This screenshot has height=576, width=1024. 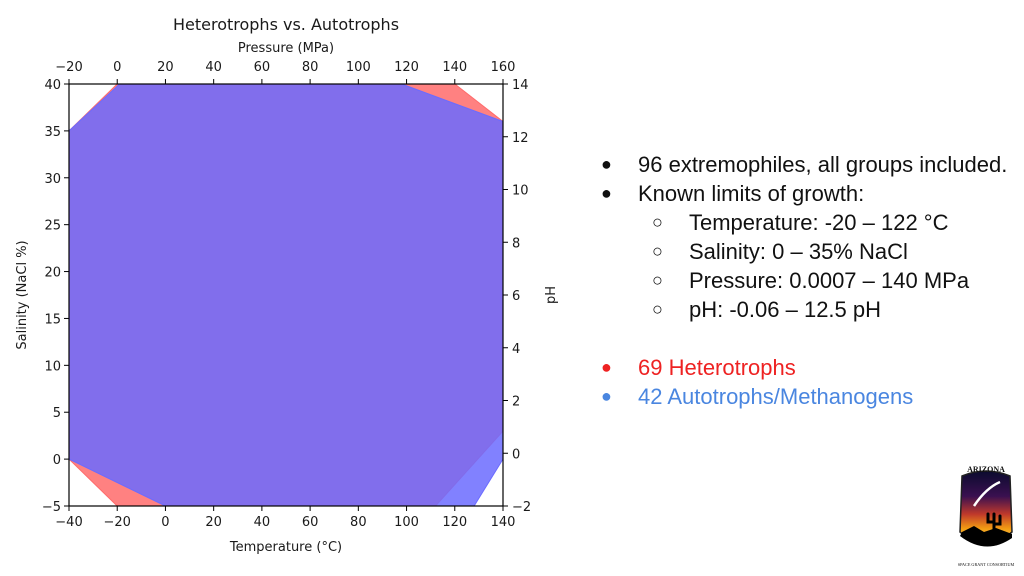 I want to click on legend-heterotrophs: ● 69 Heterotrophs, so click(x=808, y=367).